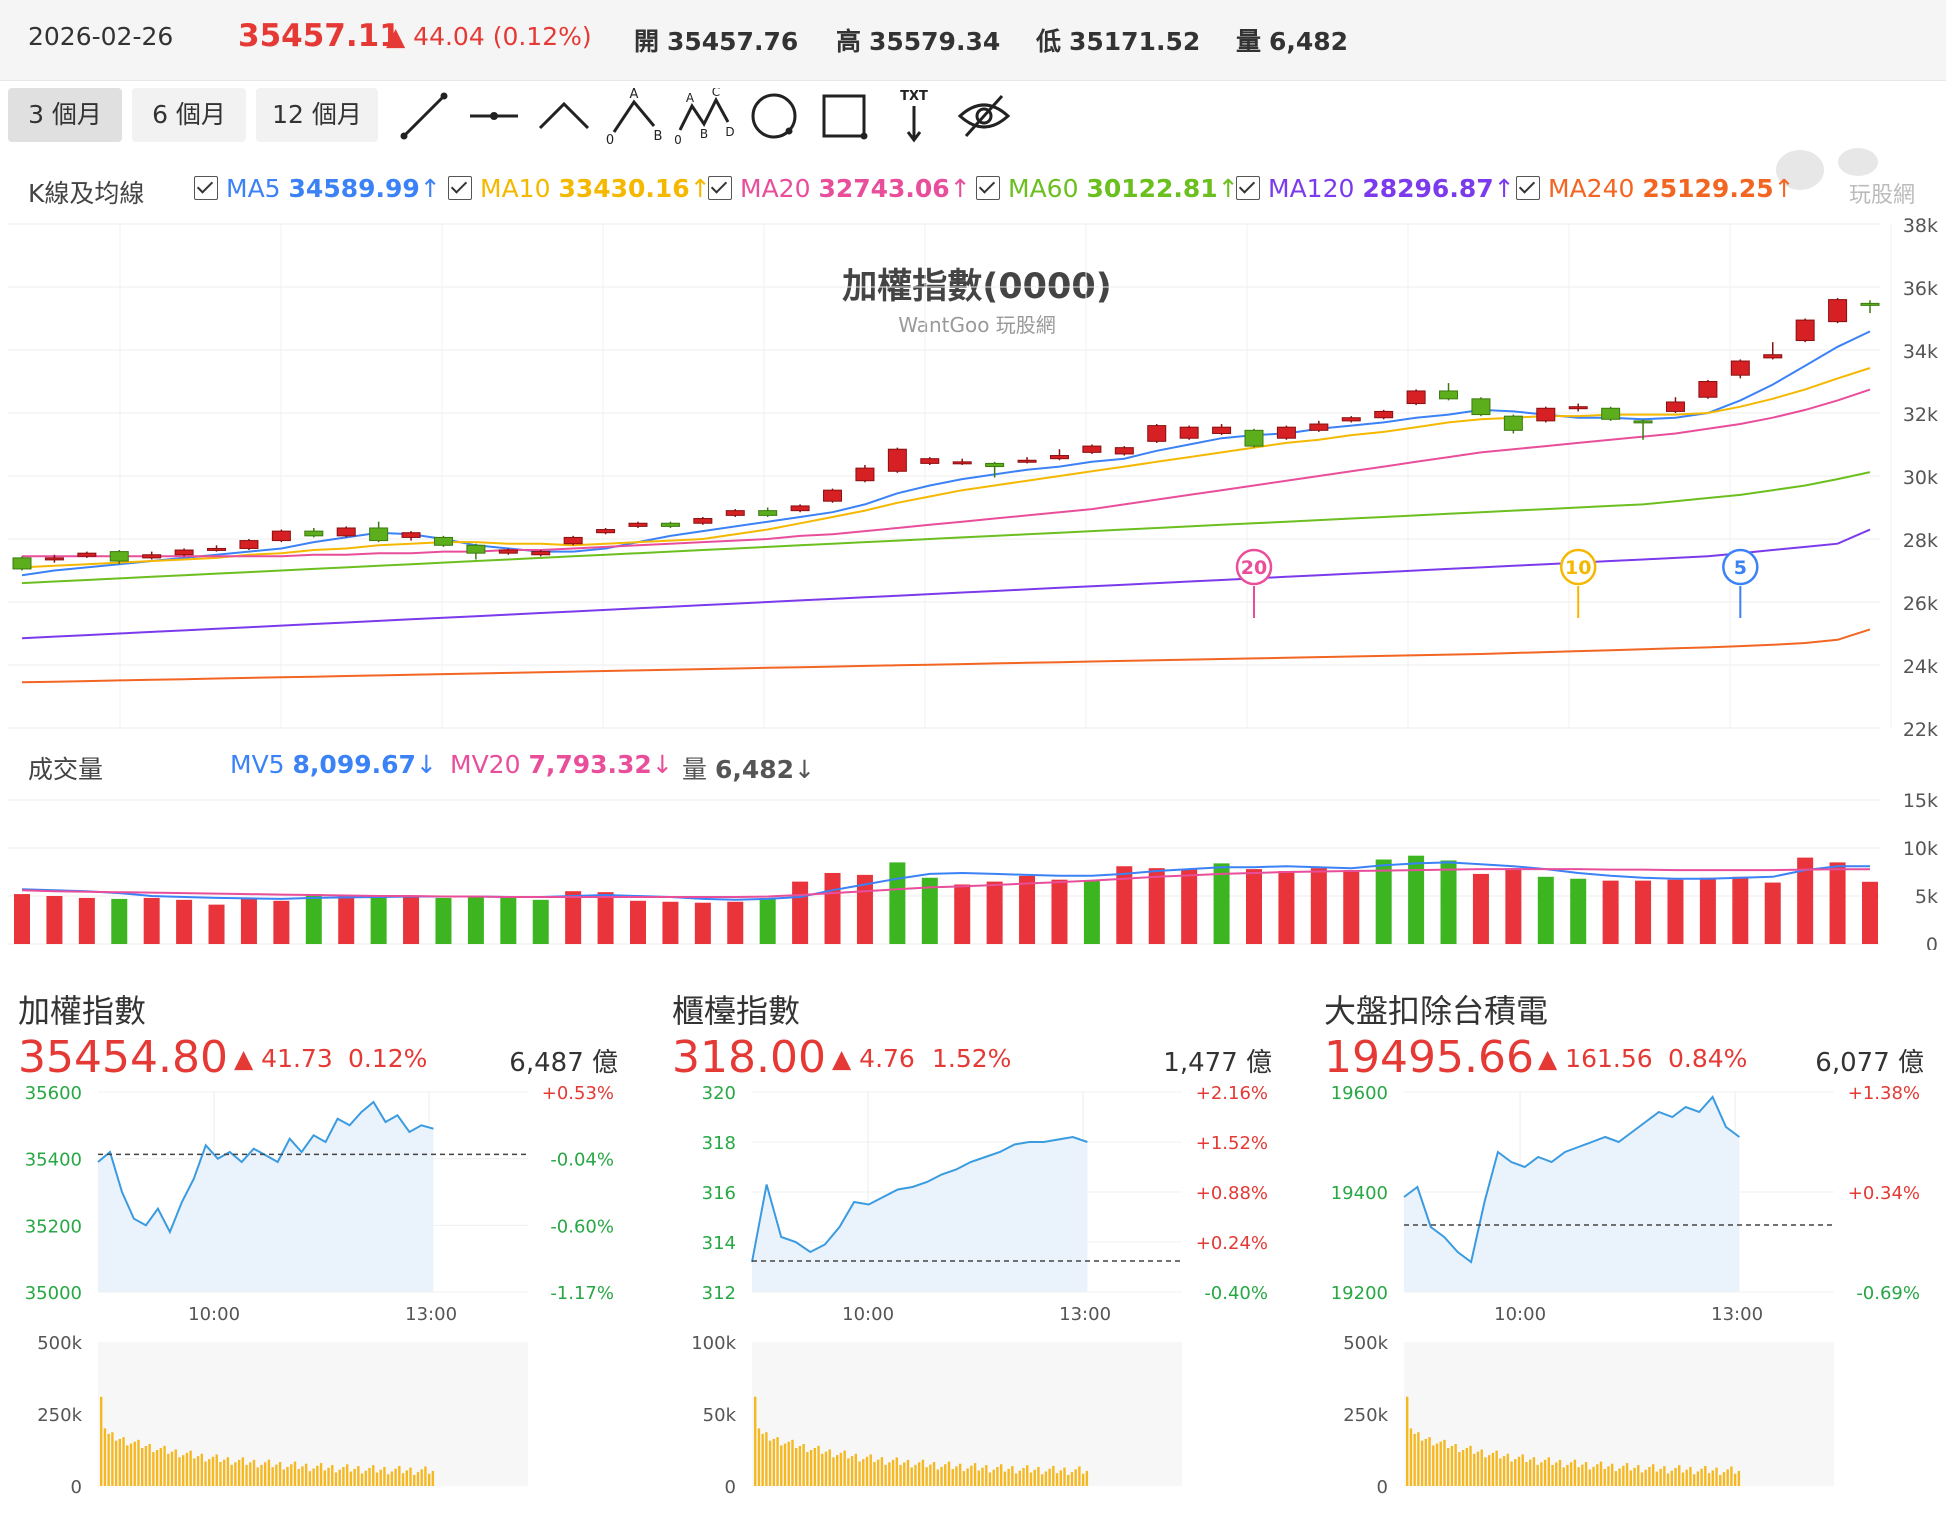 The height and width of the screenshot is (1528, 1946). Describe the element at coordinates (1359, 1193) in the screenshot. I see `y-tick-label: 19400` at that location.